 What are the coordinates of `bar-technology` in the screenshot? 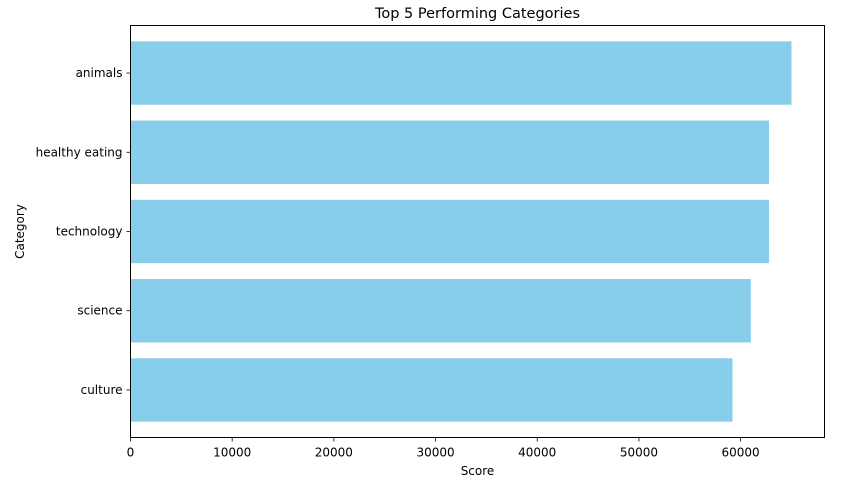 It's located at (450, 231).